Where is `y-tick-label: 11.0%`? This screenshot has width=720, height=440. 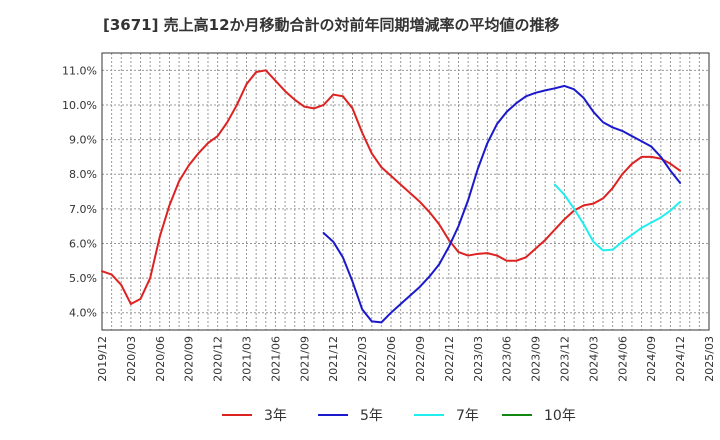
y-tick-label: 11.0% is located at coordinates (79, 70).